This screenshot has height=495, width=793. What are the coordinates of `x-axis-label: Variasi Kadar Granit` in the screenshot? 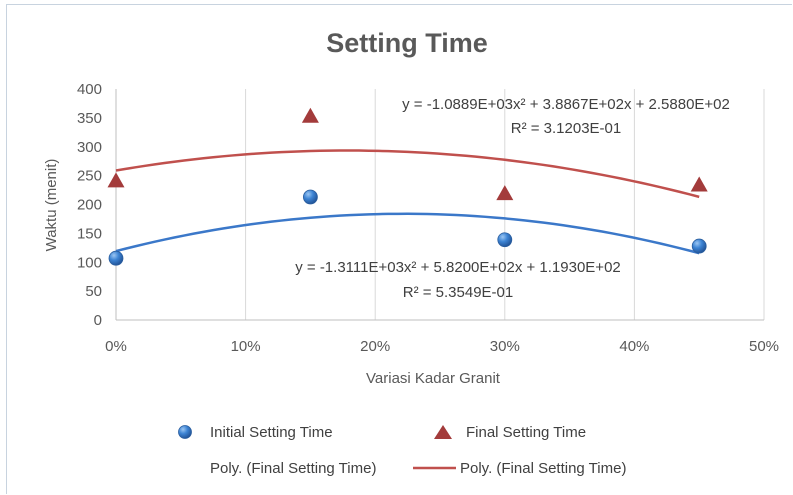 It's located at (433, 378).